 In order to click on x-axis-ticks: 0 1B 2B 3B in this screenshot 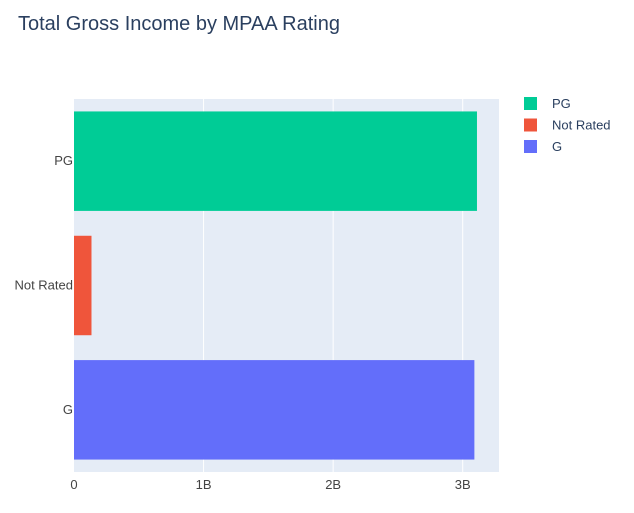, I will do `click(270, 484)`.